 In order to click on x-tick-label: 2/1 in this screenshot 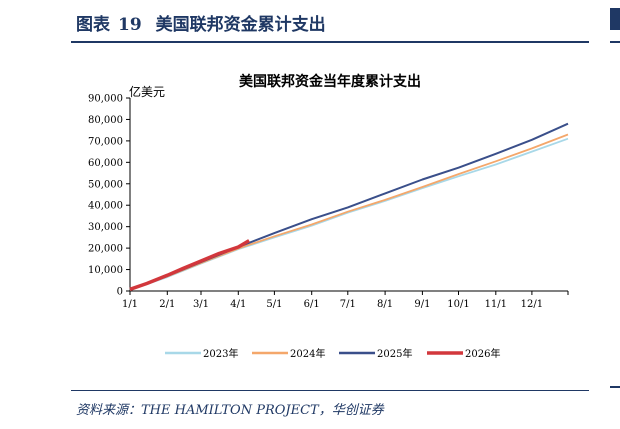, I will do `click(167, 304)`.